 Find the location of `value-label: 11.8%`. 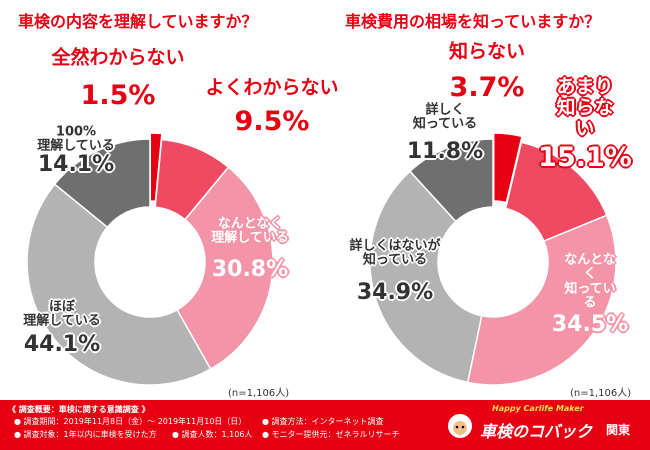

value-label: 11.8% is located at coordinates (445, 151).